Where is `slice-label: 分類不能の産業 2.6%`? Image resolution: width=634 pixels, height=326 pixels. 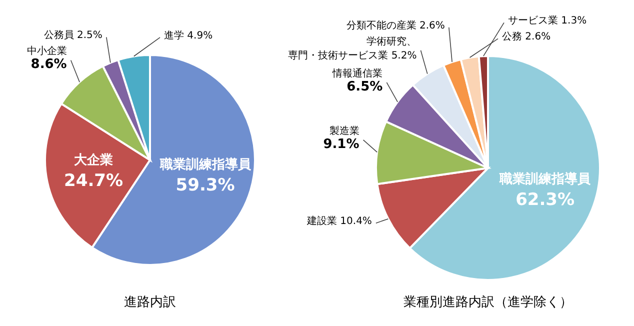 slice-label: 分類不能の産業 2.6% is located at coordinates (395, 25).